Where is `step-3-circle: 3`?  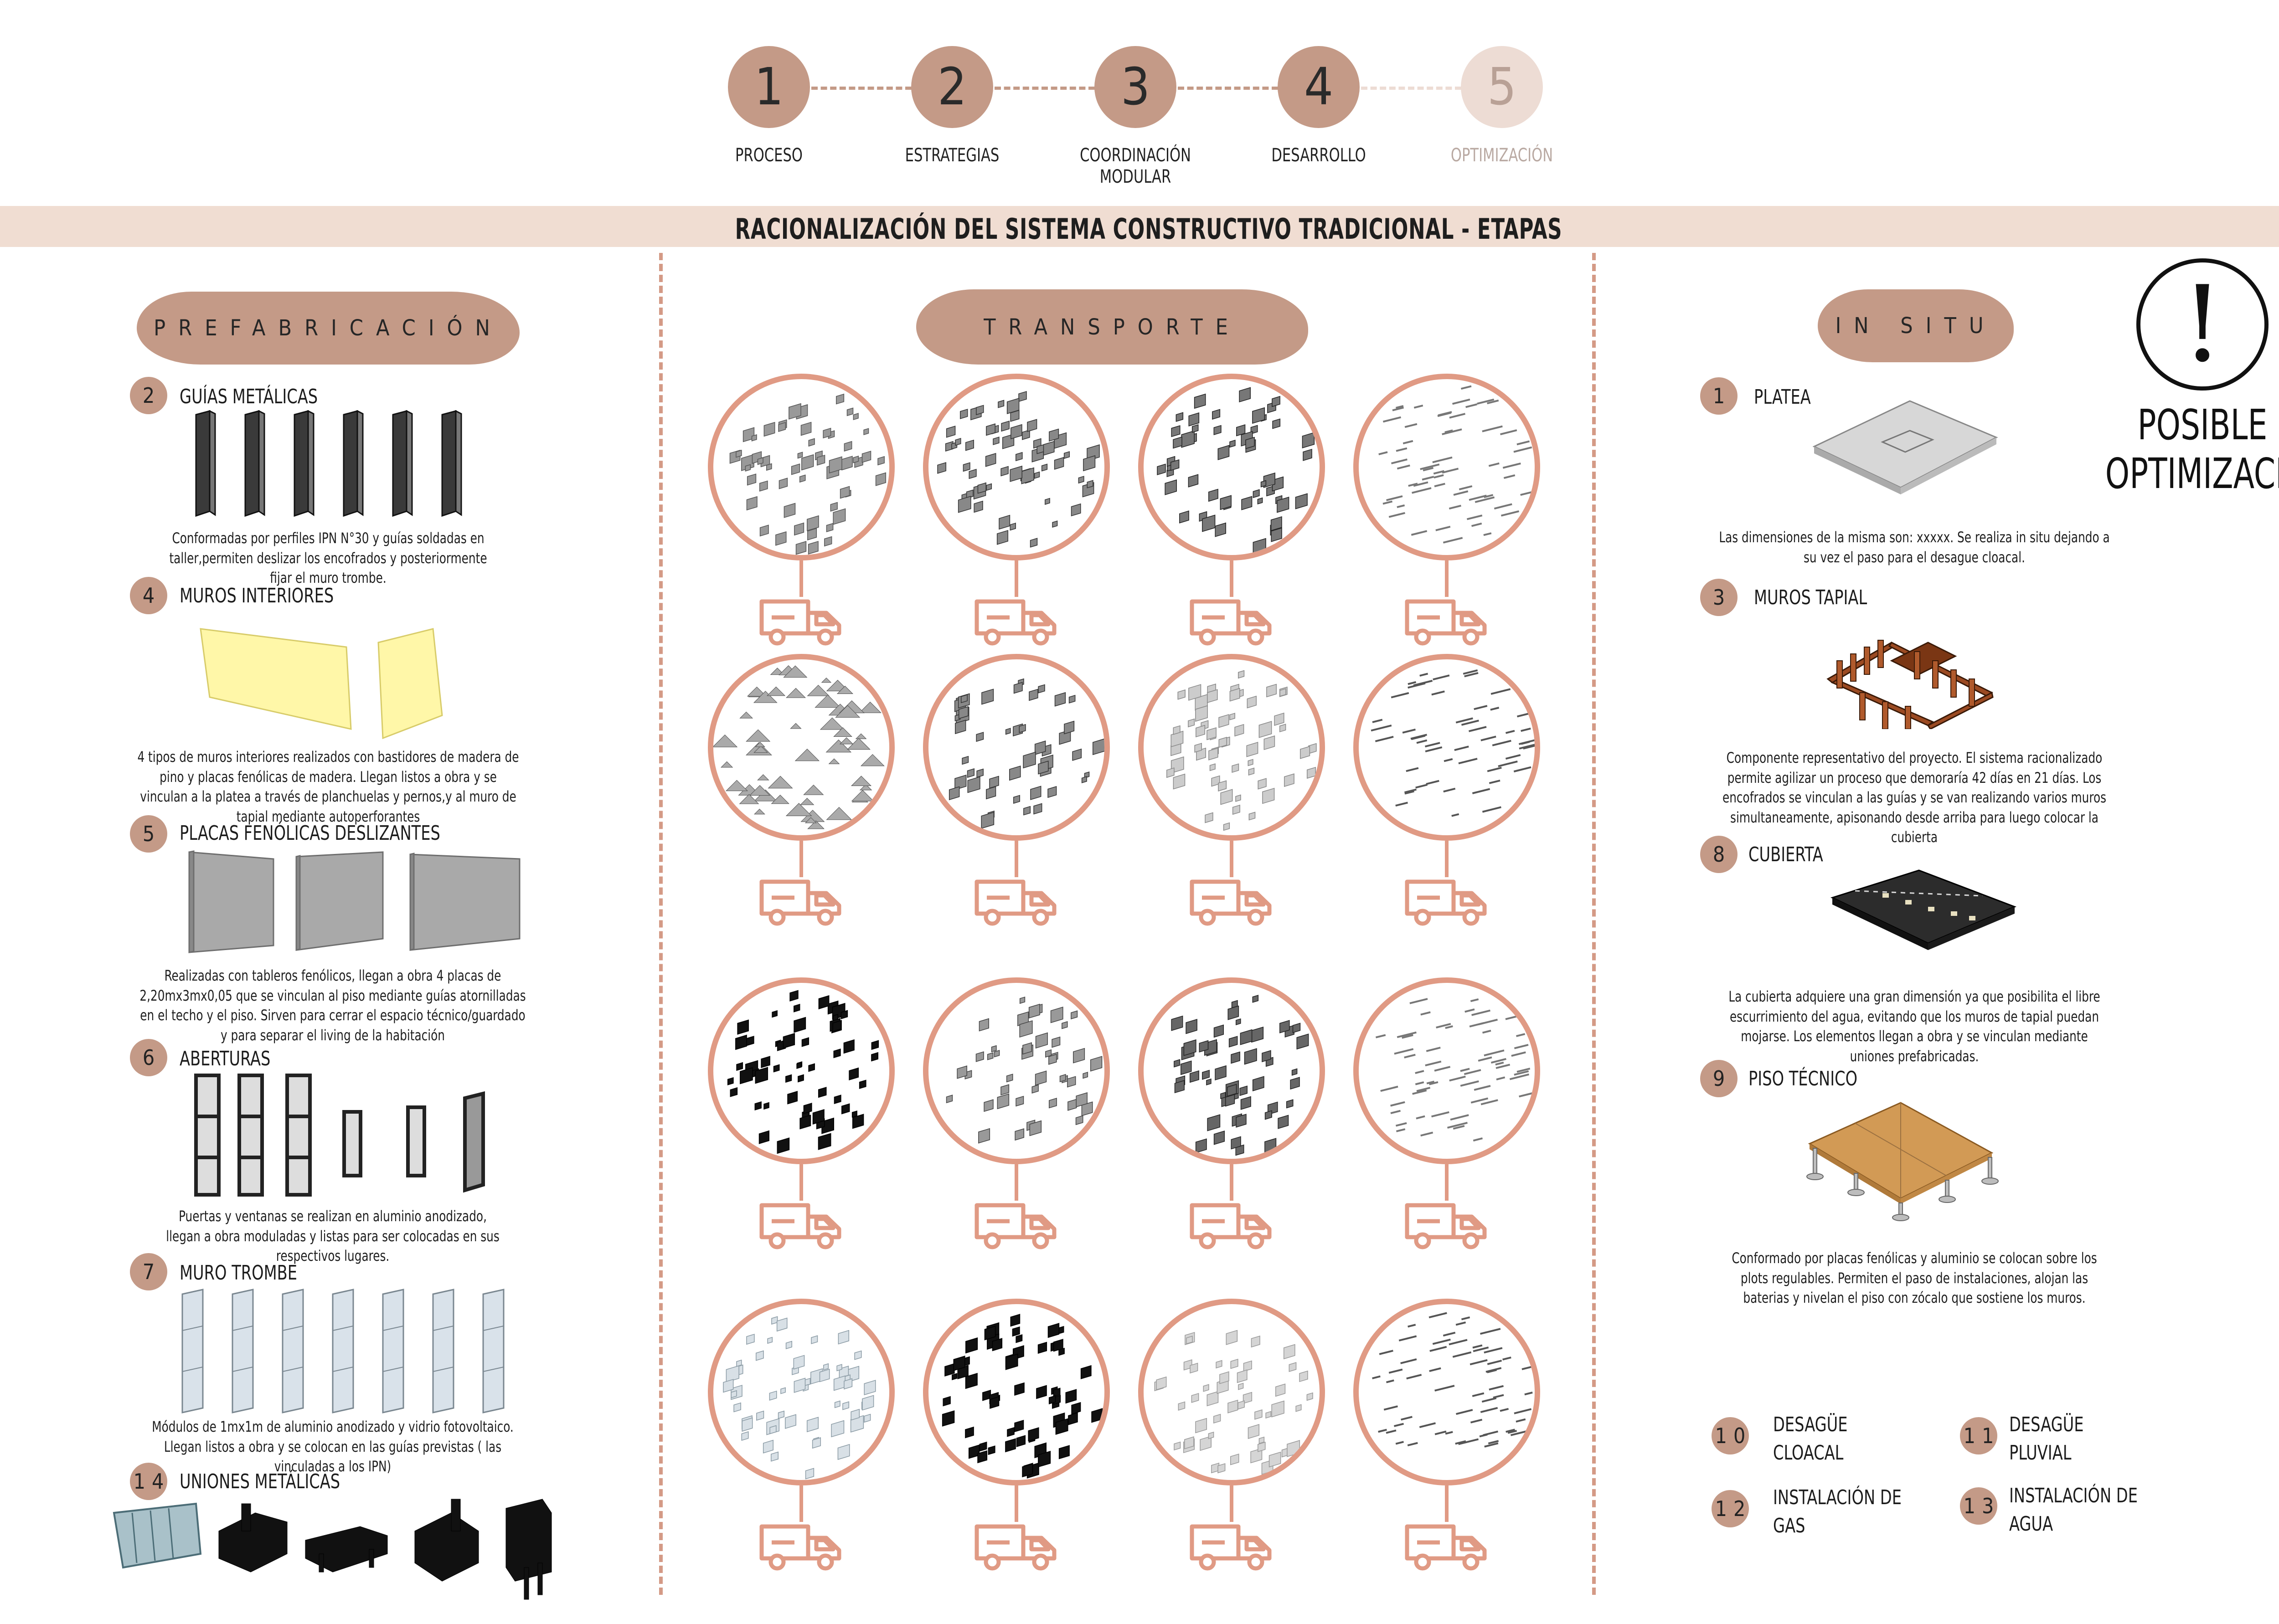 step-3-circle: 3 is located at coordinates (1135, 87).